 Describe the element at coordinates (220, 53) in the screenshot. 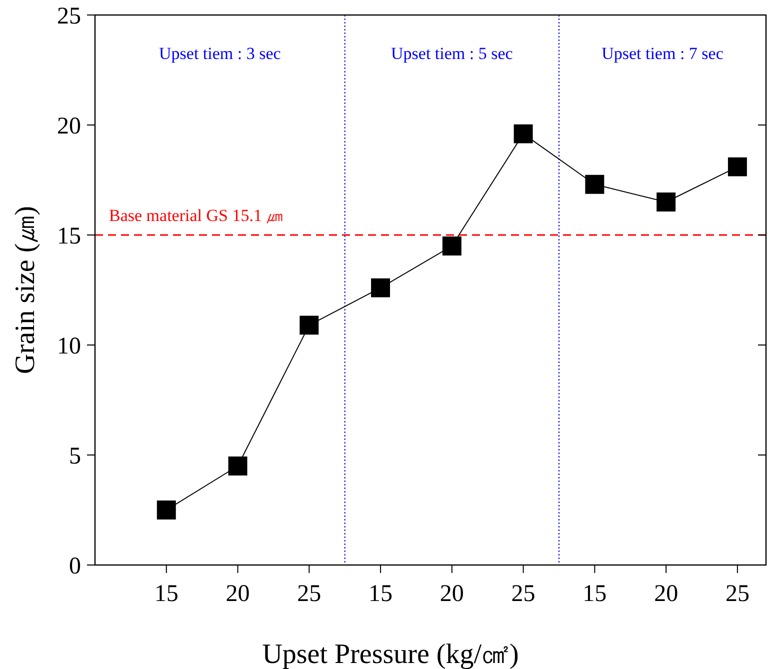

I see `annotation: Upset tiem : 3 sec` at that location.